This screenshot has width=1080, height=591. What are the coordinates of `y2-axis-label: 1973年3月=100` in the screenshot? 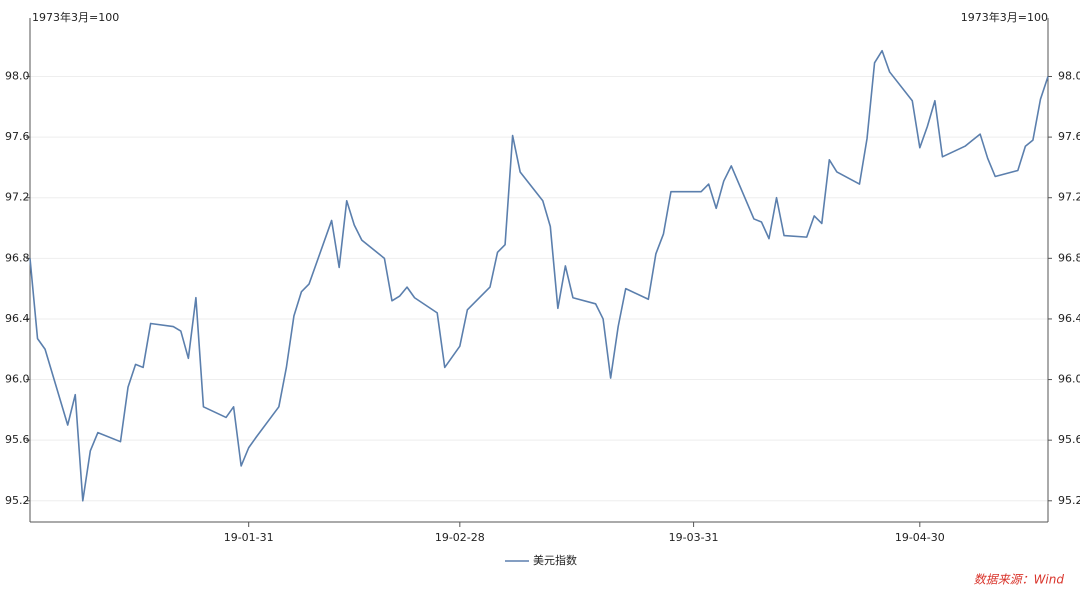 It's located at (1004, 17).